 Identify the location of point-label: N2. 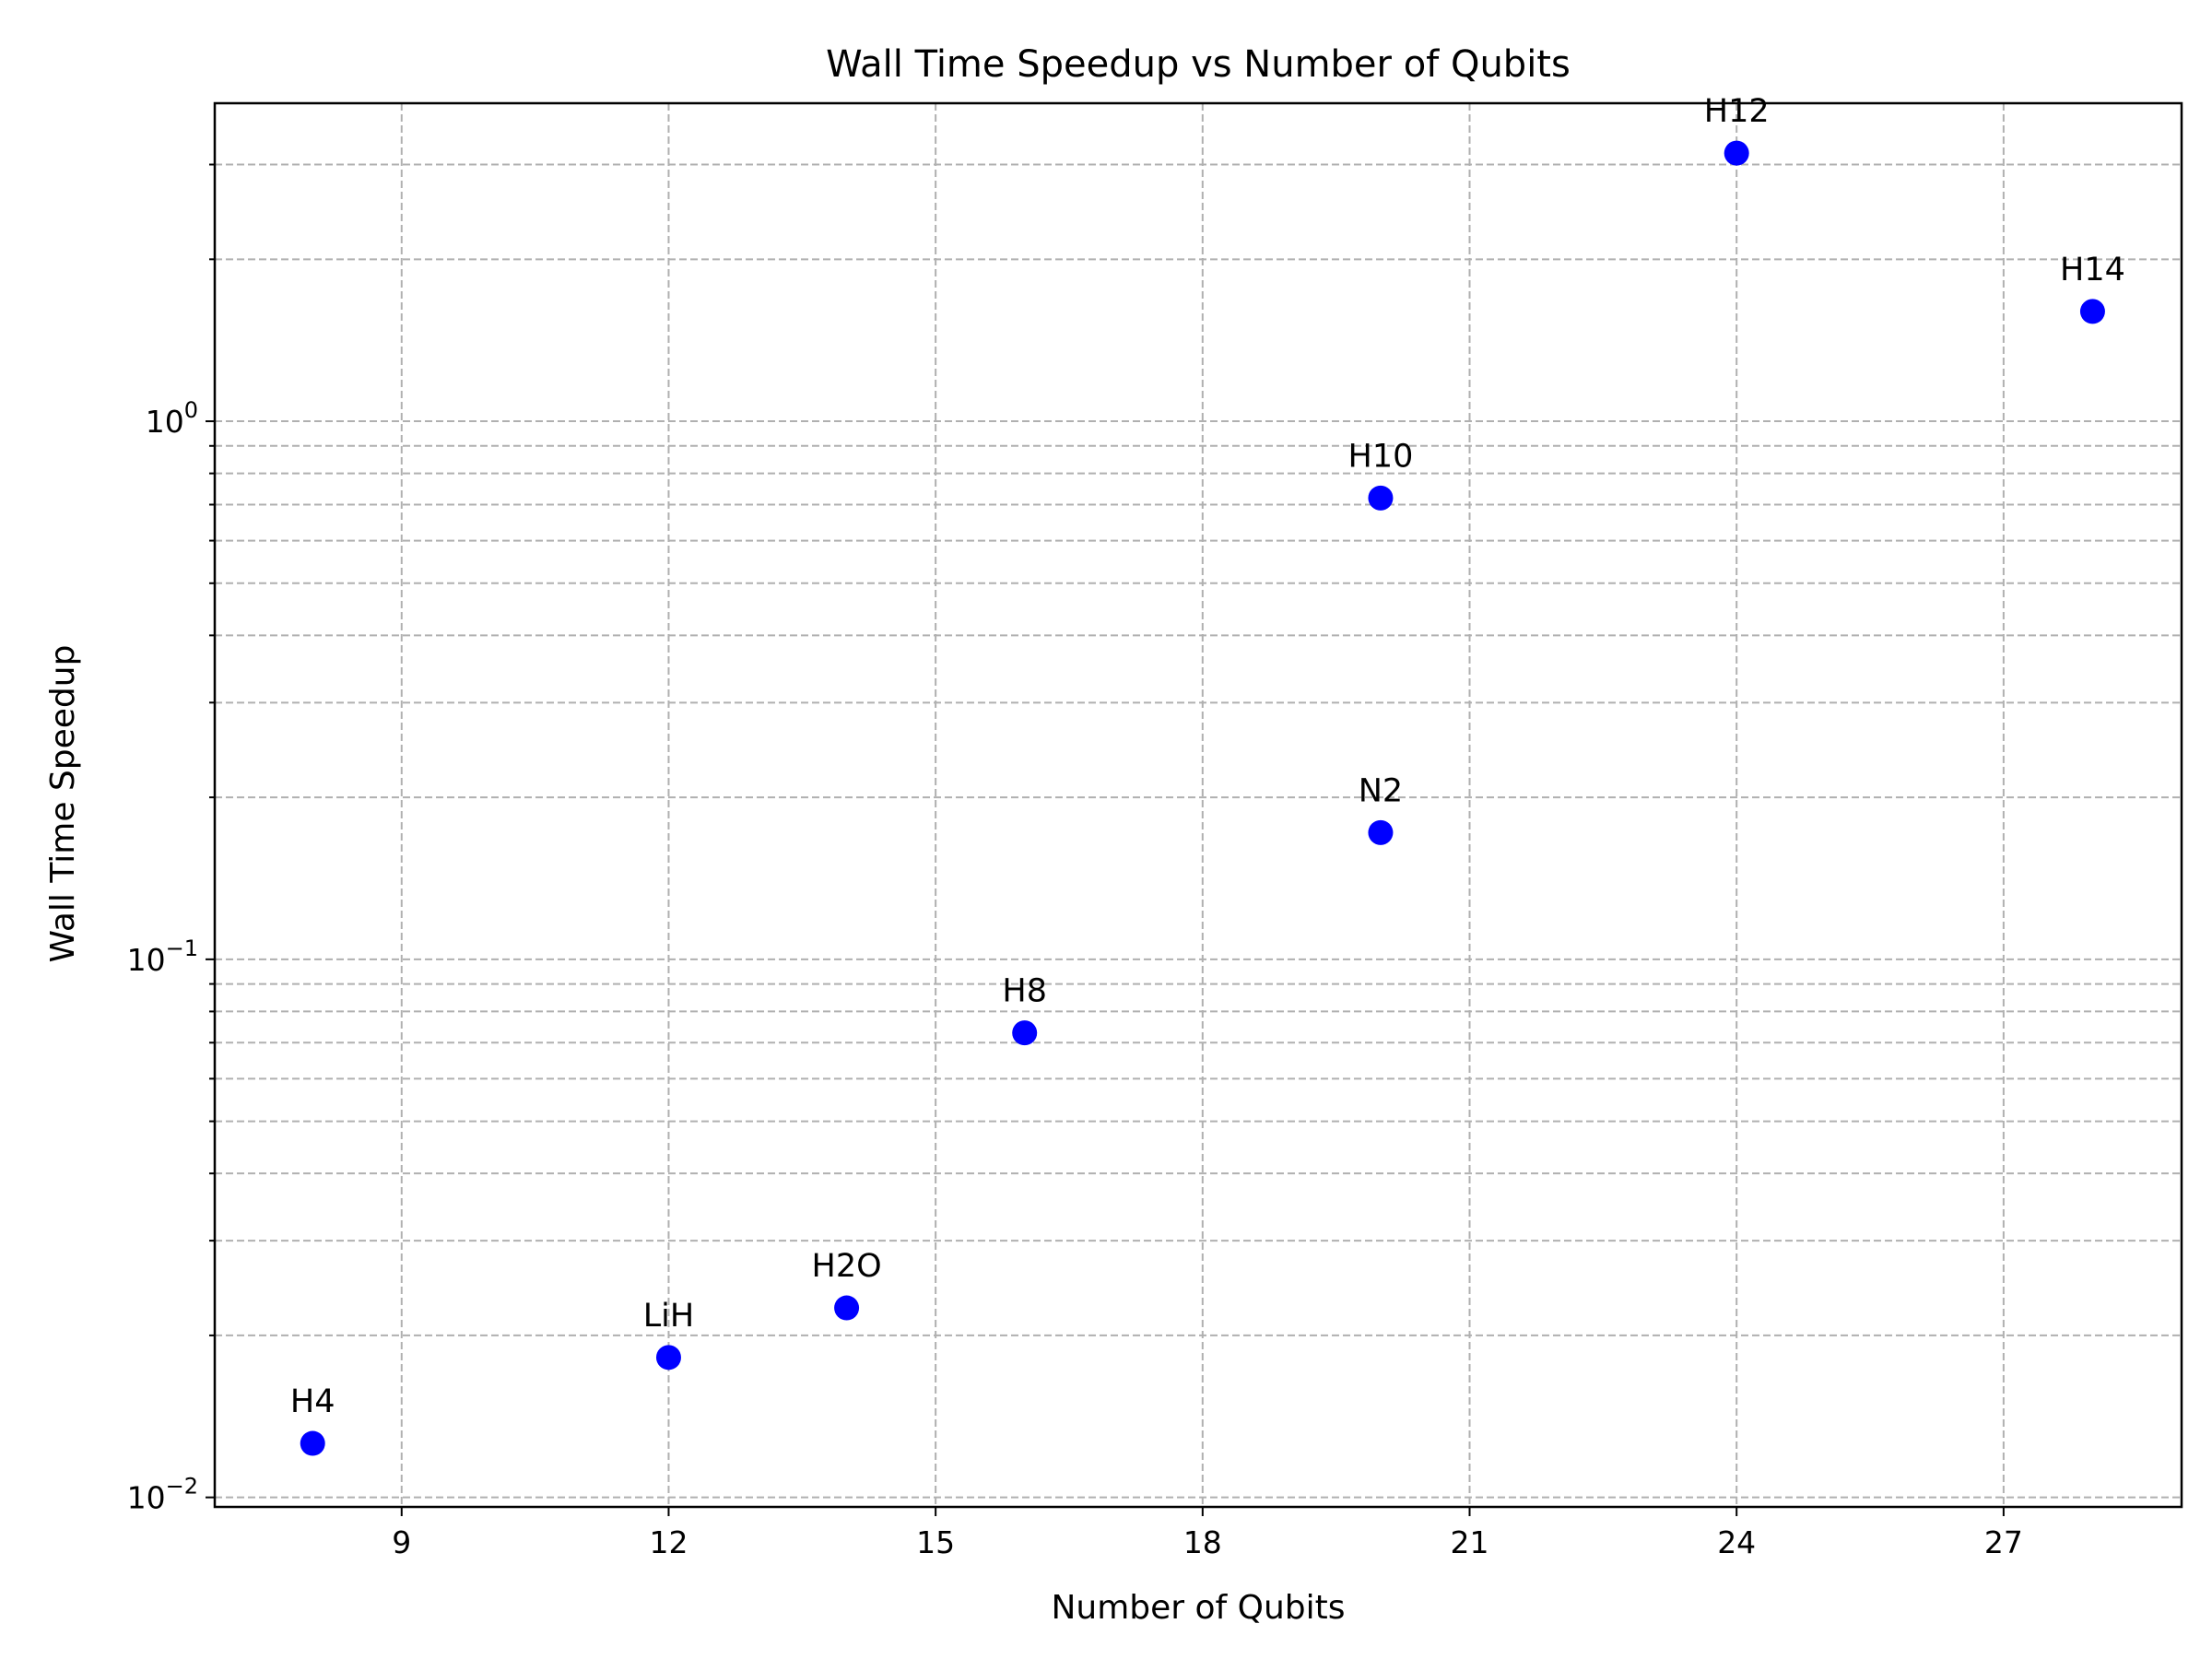
(1381, 790).